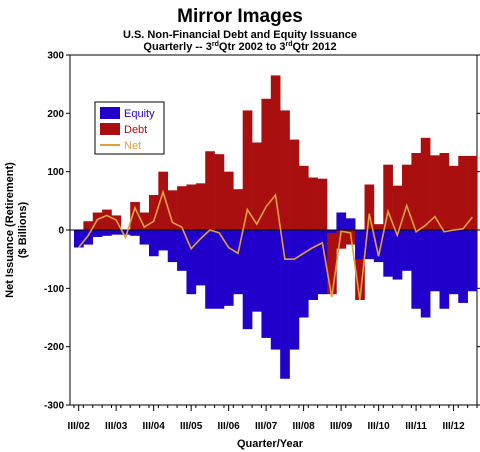 This screenshot has height=452, width=480. I want to click on y-tick-label: -200, so click(54, 347).